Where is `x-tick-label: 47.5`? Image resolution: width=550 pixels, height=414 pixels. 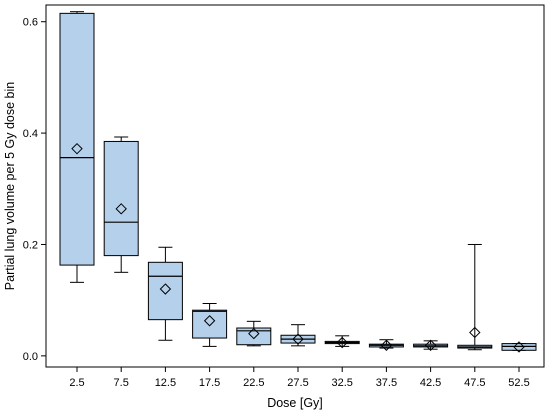
x-tick-label: 47.5 is located at coordinates (474, 383).